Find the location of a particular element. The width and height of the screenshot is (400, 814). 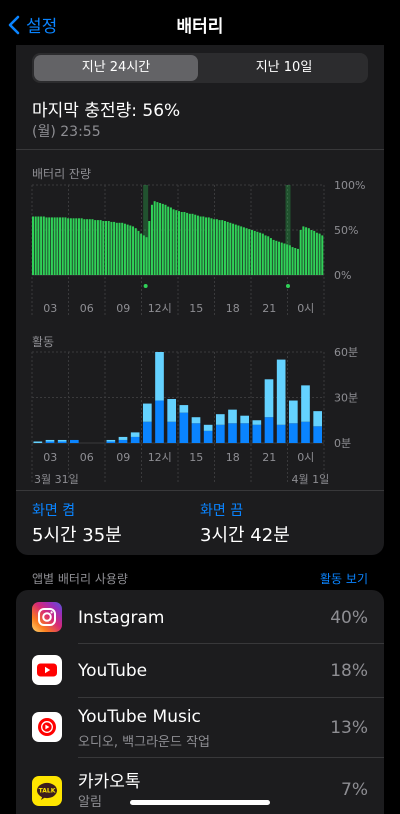

page-title: 배터리 is located at coordinates (200, 27).